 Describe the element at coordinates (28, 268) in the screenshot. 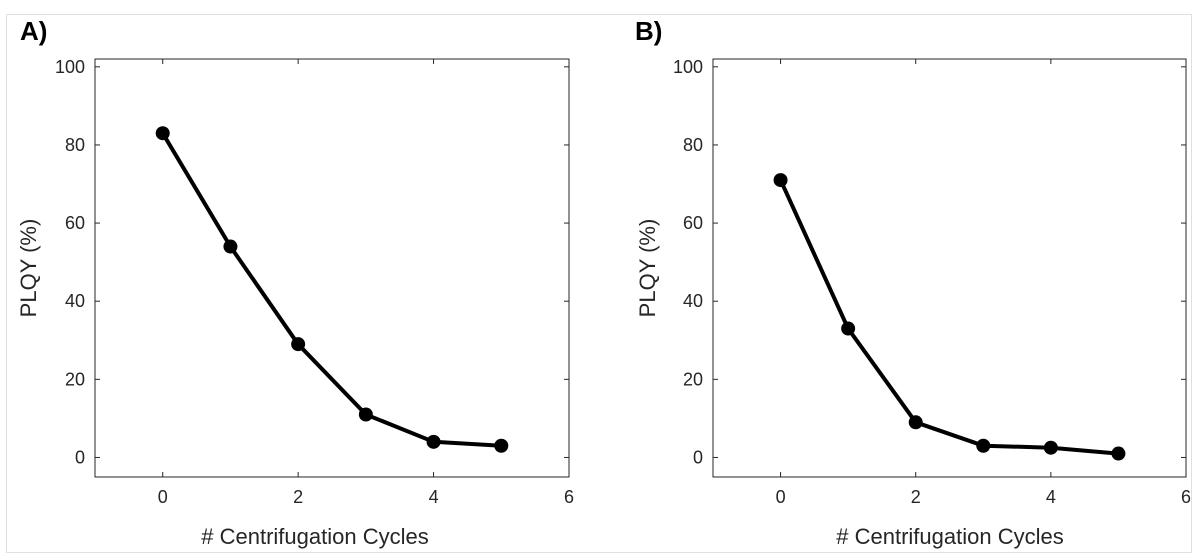

I see `panel-a-y-axis-label: PLQY (%)` at that location.